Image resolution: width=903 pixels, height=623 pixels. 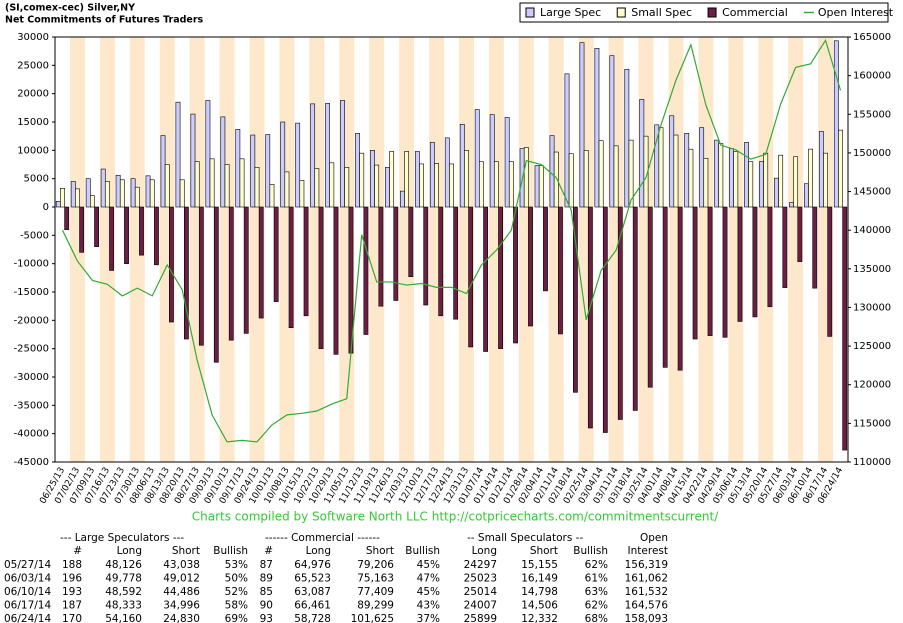 I want to click on table-cell: 25899, so click(x=480, y=618).